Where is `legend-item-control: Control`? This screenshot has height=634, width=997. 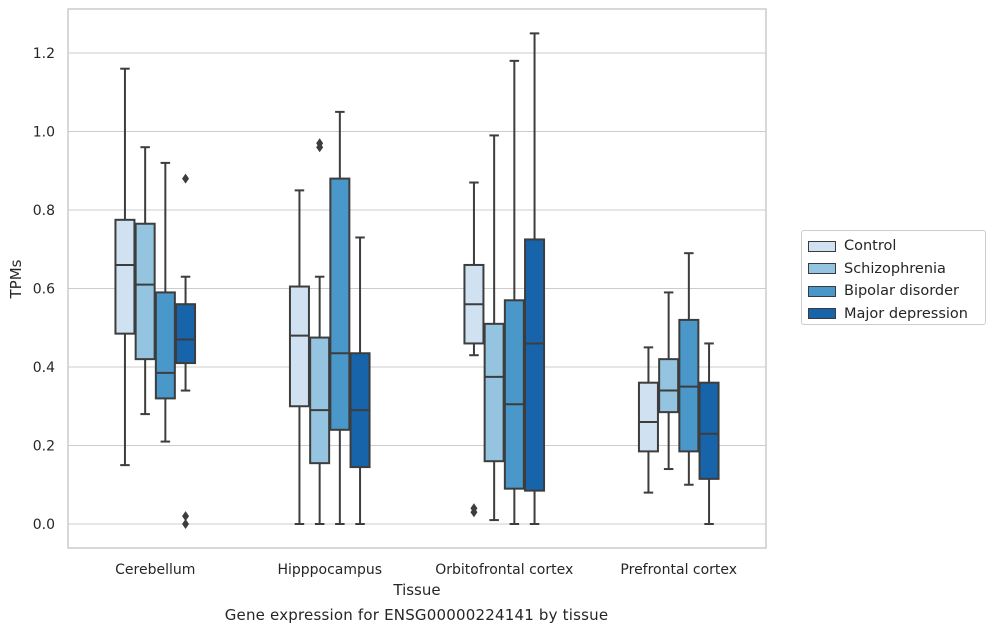
legend-item-control: Control is located at coordinates (896, 246).